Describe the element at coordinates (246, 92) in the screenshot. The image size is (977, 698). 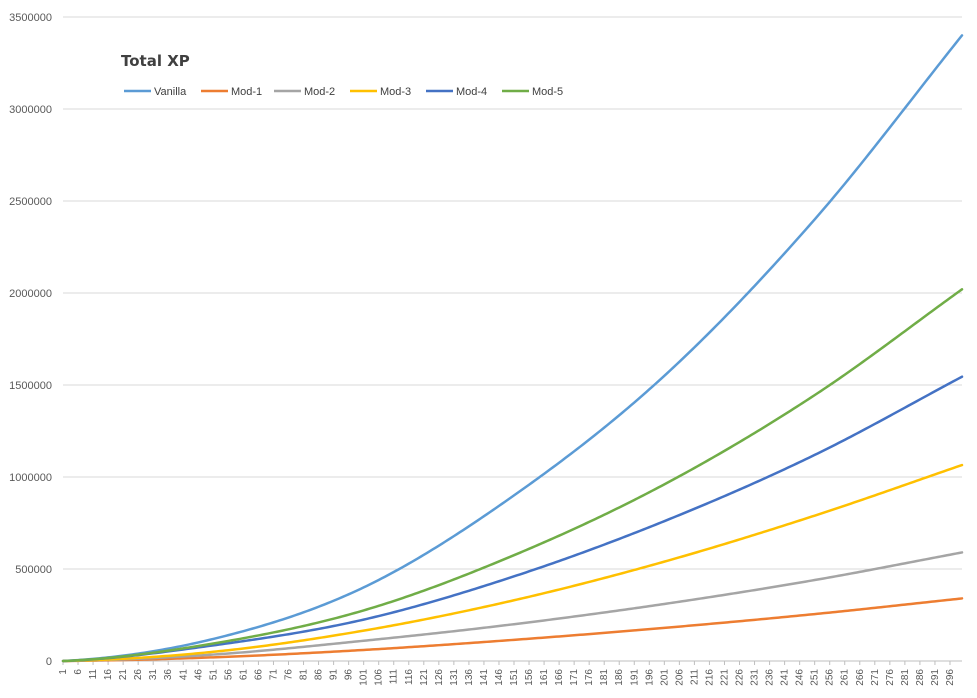
I see `legend-label: Mod-1` at that location.